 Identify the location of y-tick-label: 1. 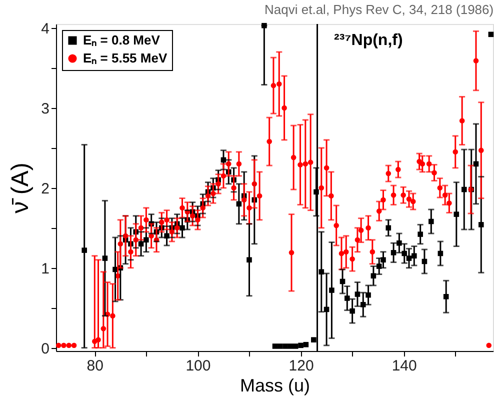
(45, 269).